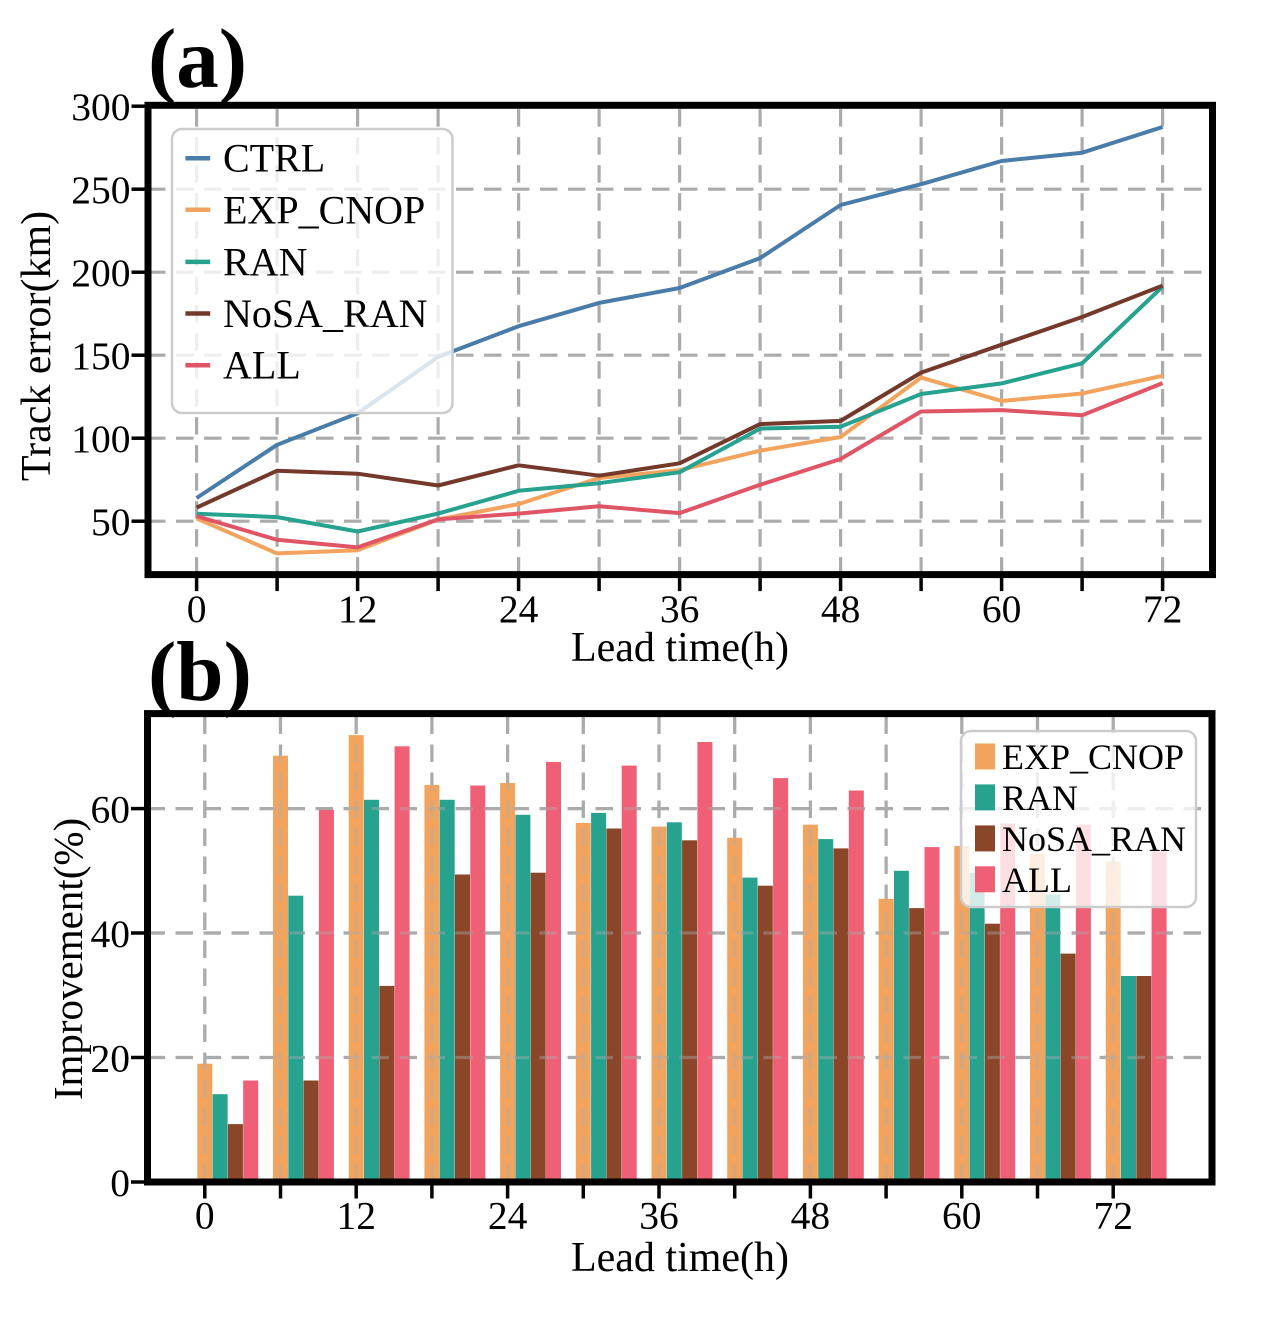  Describe the element at coordinates (37, 346) in the screenshot. I see `svg-text: Track error(km)` at that location.